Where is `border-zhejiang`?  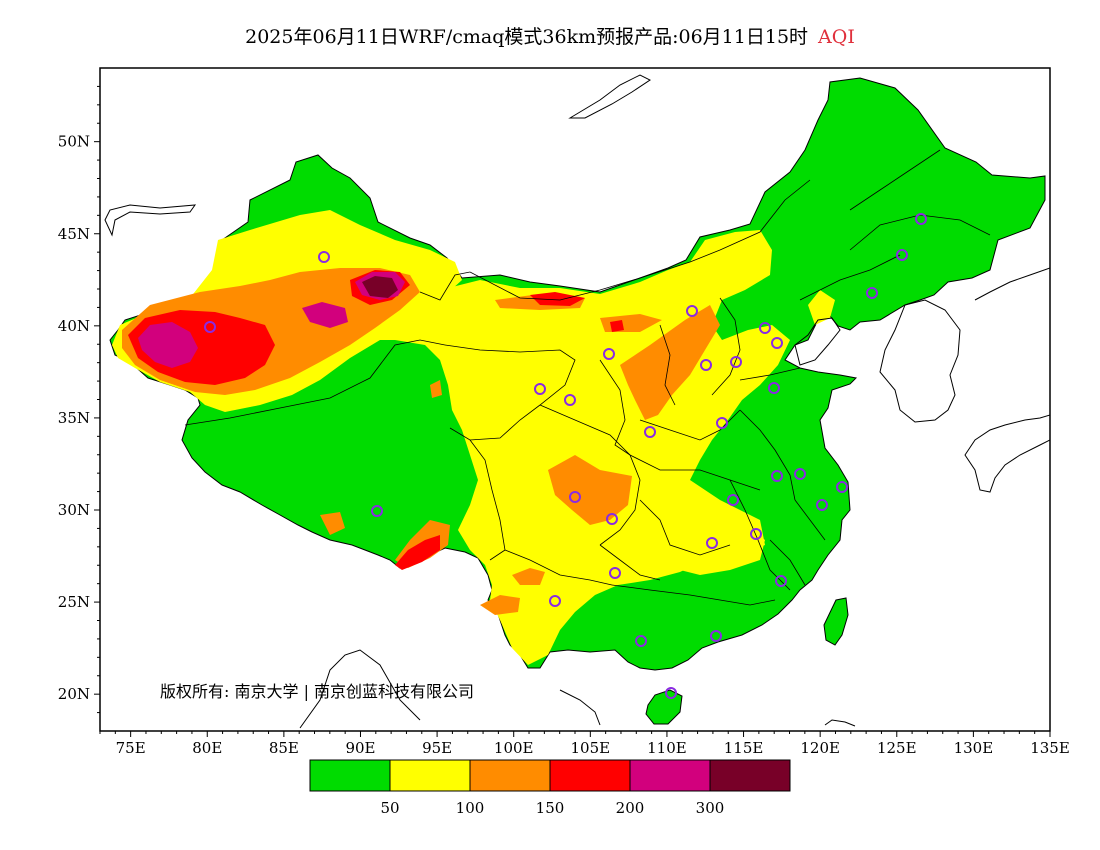 border-zhejiang is located at coordinates (810, 520).